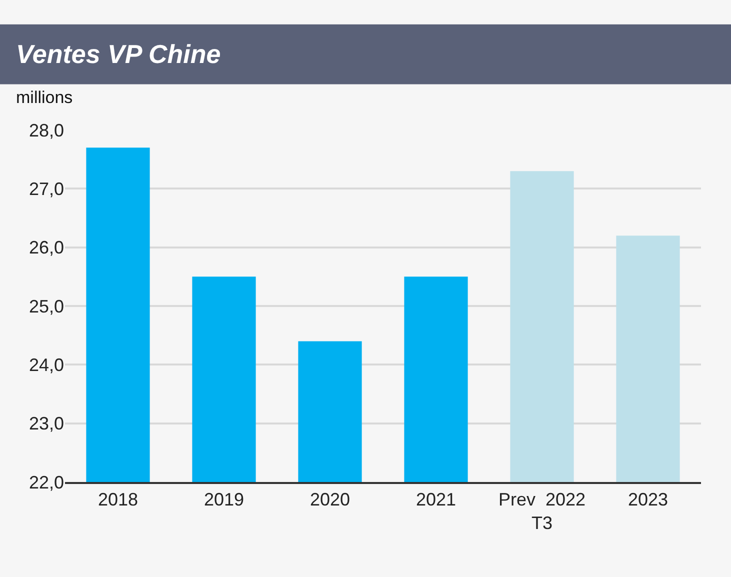  Describe the element at coordinates (542, 511) in the screenshot. I see `x-tick-label: Prev 2022 T3` at that location.